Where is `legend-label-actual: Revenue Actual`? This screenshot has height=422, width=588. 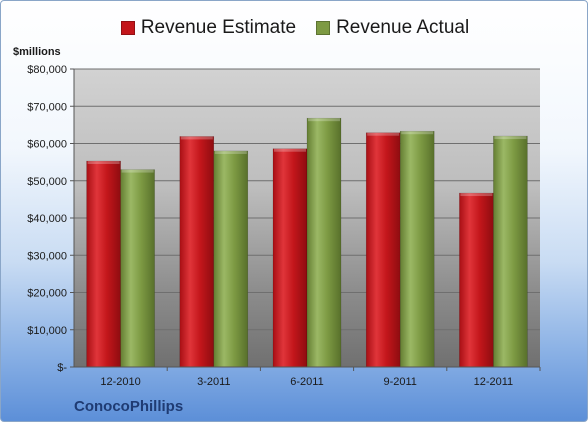 legend-label-actual: Revenue Actual is located at coordinates (403, 27).